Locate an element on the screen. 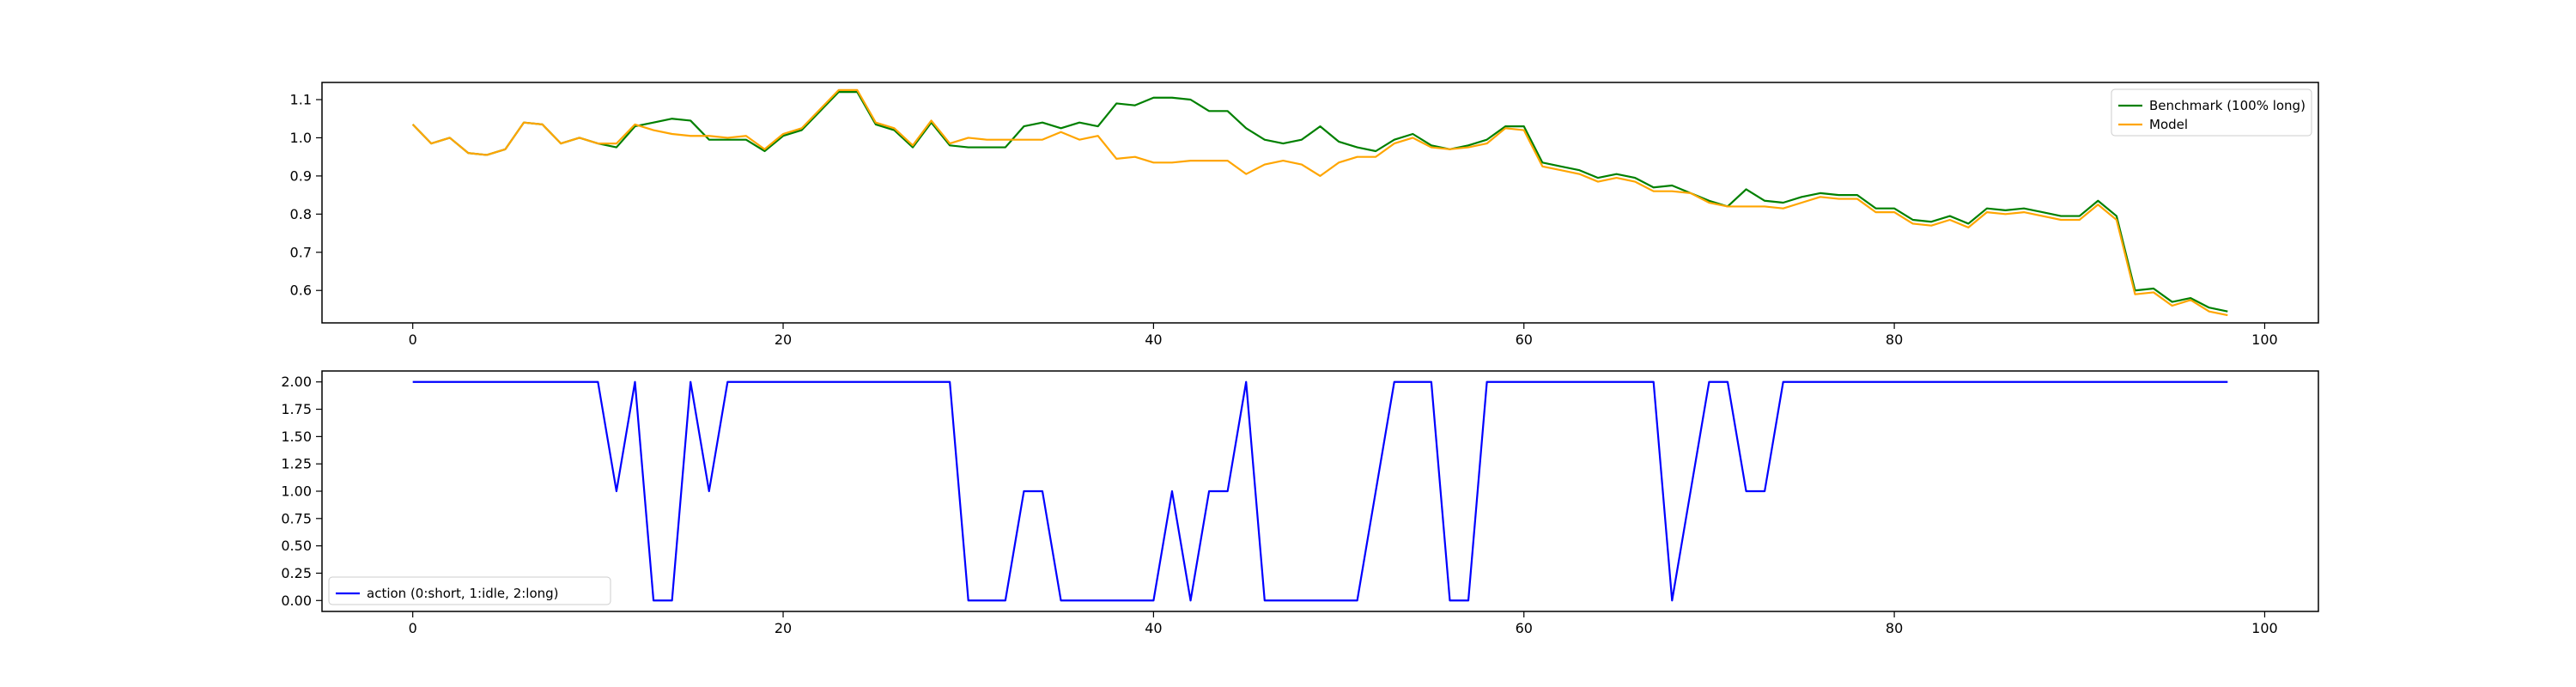 The height and width of the screenshot is (687, 2576). x-tick-label-0-1: 20 is located at coordinates (783, 339).